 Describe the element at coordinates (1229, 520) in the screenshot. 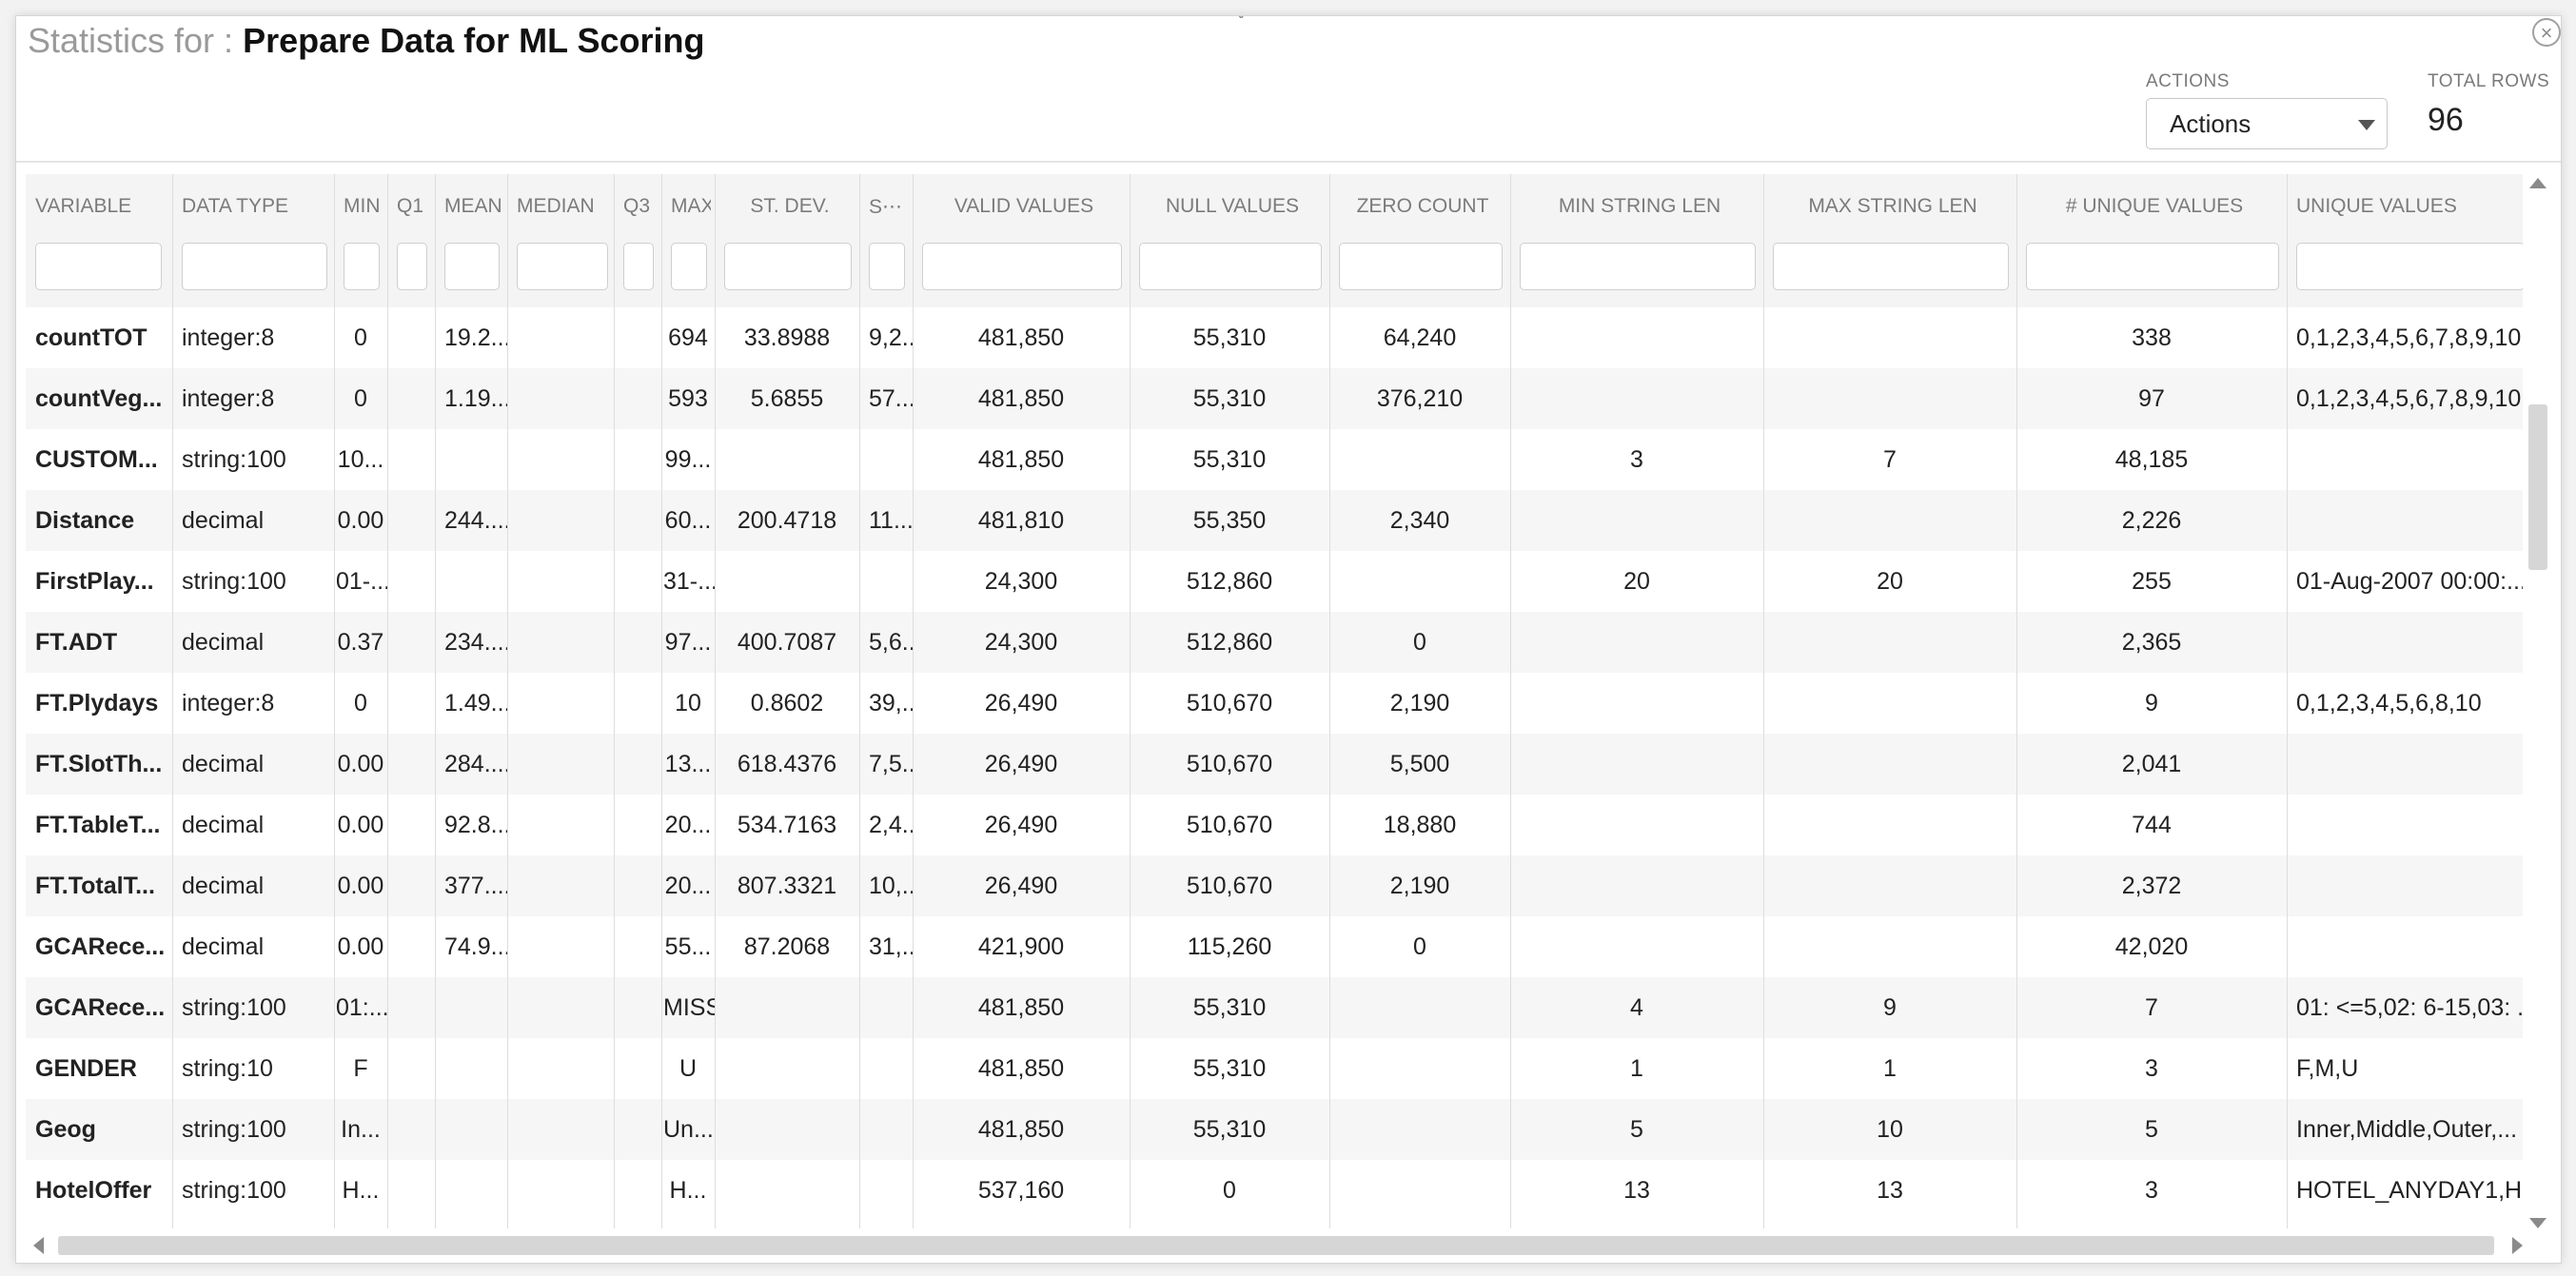

I see `table-cell: 55,350` at that location.